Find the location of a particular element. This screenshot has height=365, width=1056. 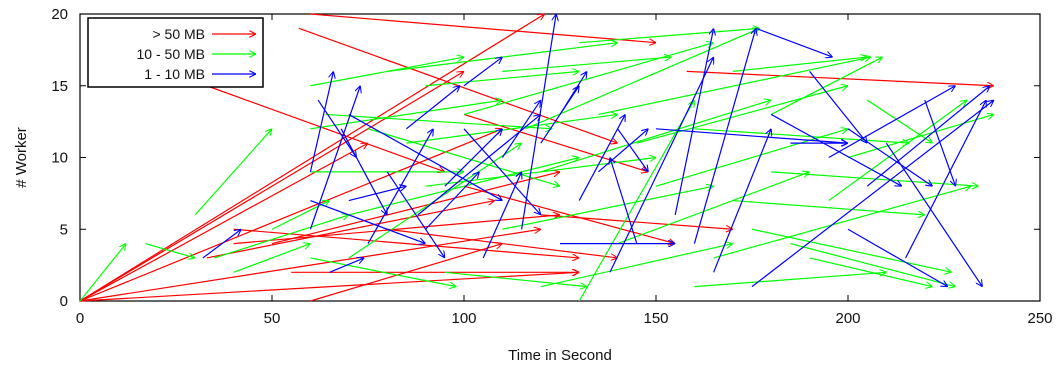

y-axis-title: # Worker is located at coordinates (21, 157).